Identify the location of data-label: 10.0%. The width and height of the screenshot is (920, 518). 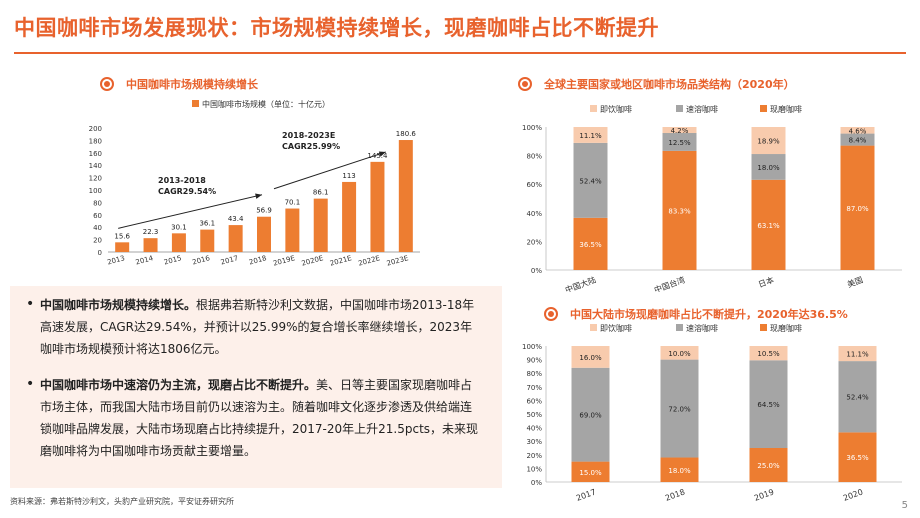
(679, 354).